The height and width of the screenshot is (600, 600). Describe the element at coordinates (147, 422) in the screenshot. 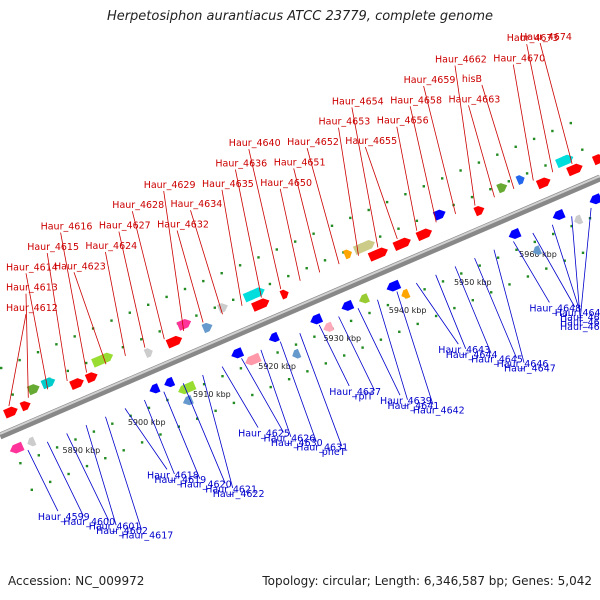

I see `kbp-tick-label: 5900 kbp` at that location.